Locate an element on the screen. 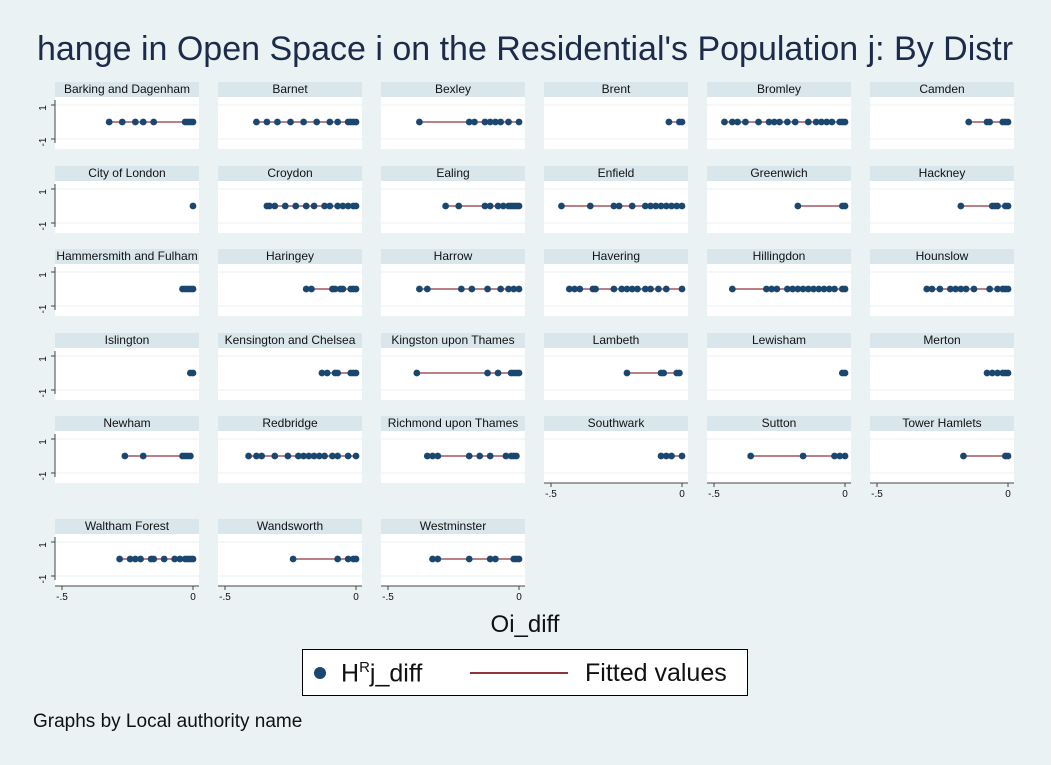 The height and width of the screenshot is (765, 1051). panel-svg: 1 -1 is located at coordinates (118, 457).